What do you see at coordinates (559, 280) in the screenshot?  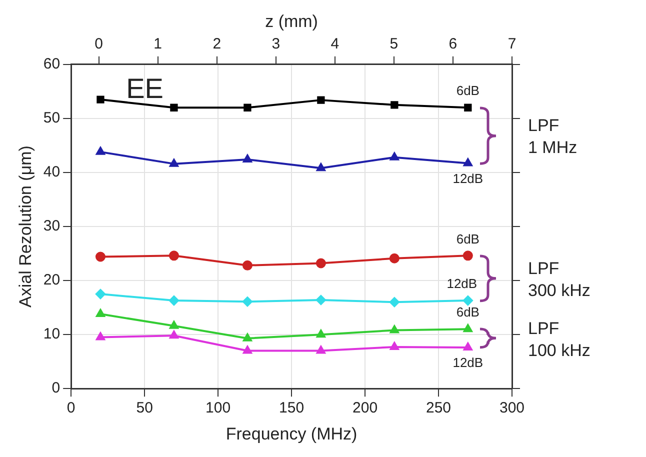 I see `text: LPF 300 kHz` at bounding box center [559, 280].